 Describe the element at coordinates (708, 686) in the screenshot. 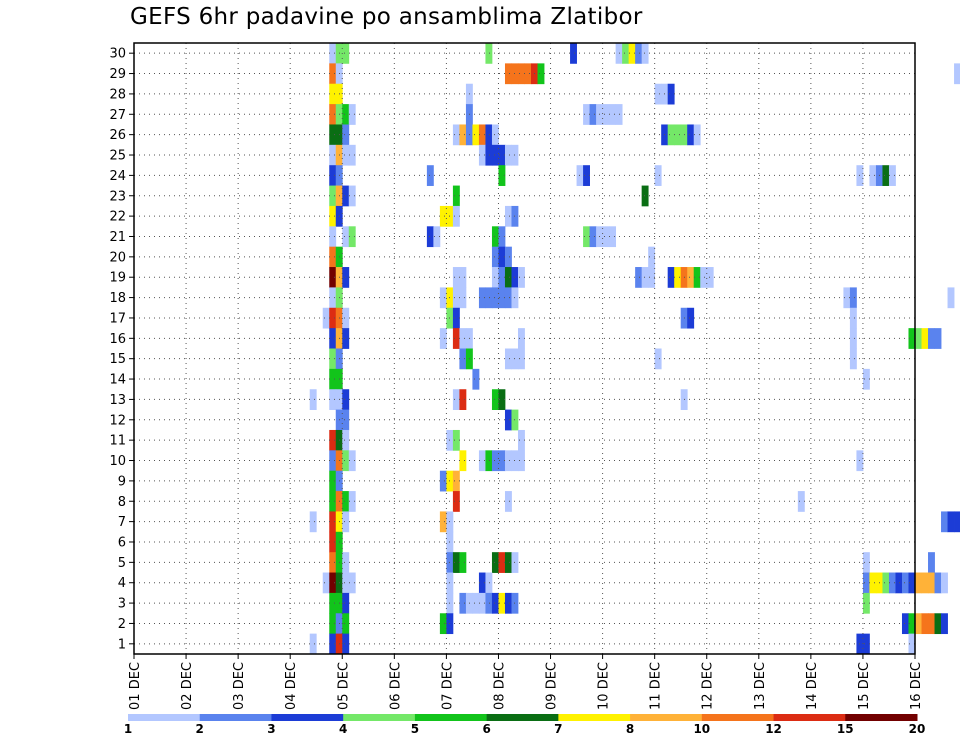

I see `x-tick-label: 12 DEC` at that location.